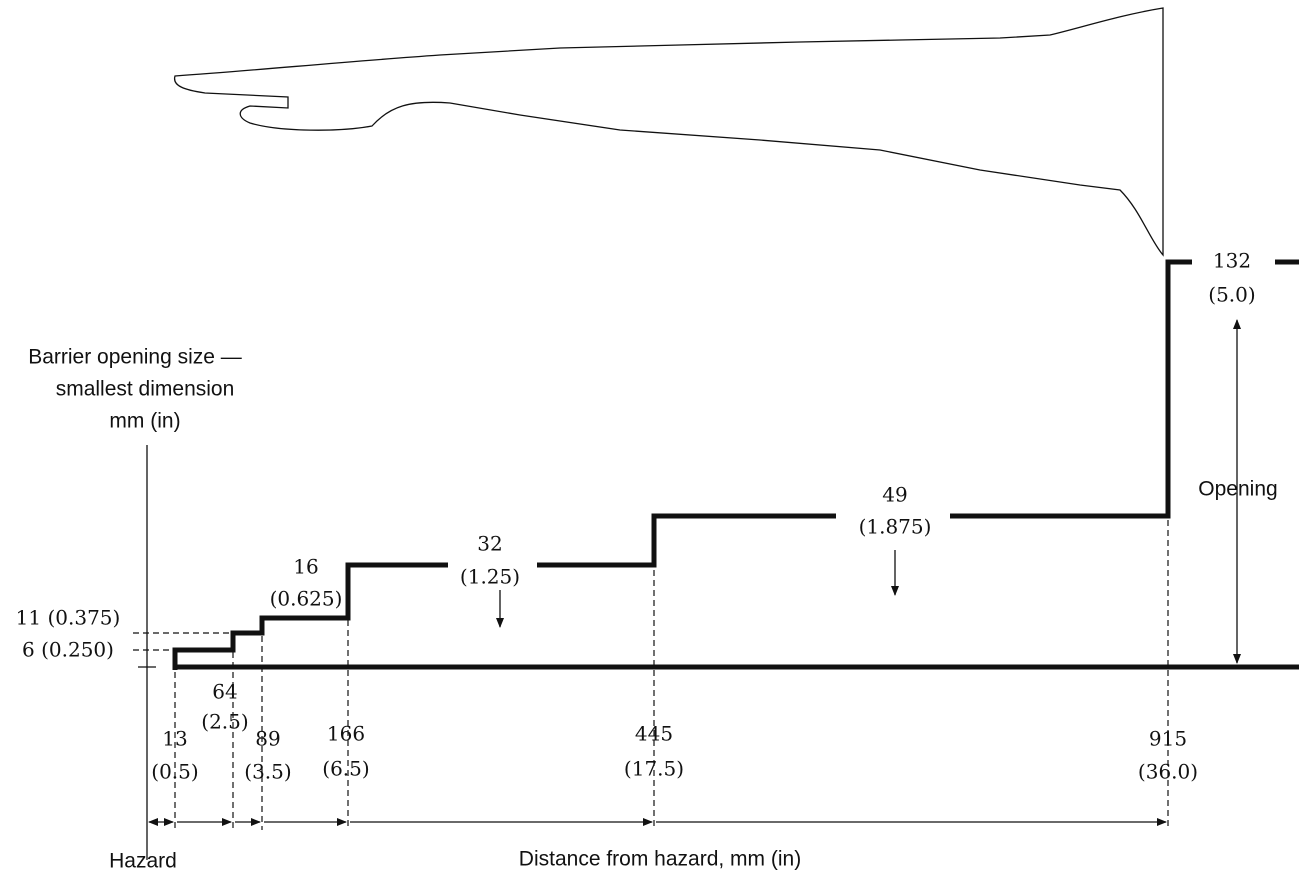  I want to click on axis-title: Barrier opening size —, so click(135, 357).